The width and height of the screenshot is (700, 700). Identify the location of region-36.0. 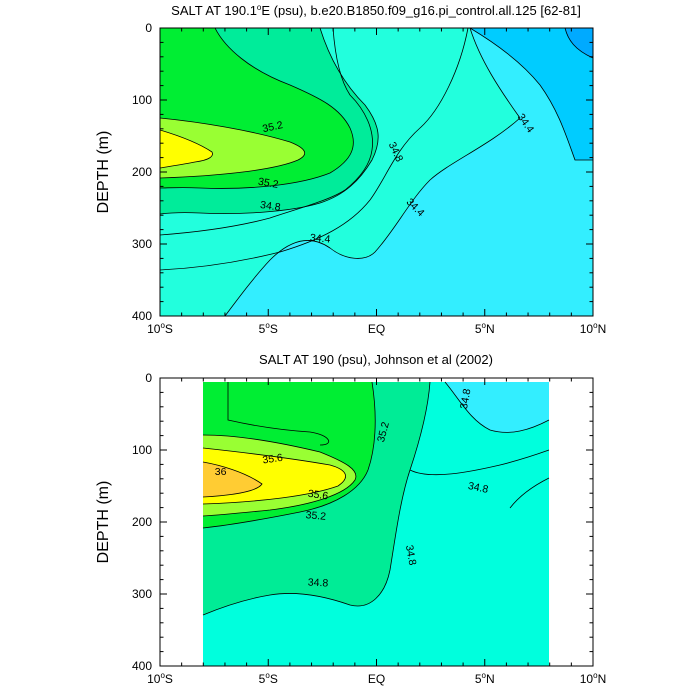
(232, 479).